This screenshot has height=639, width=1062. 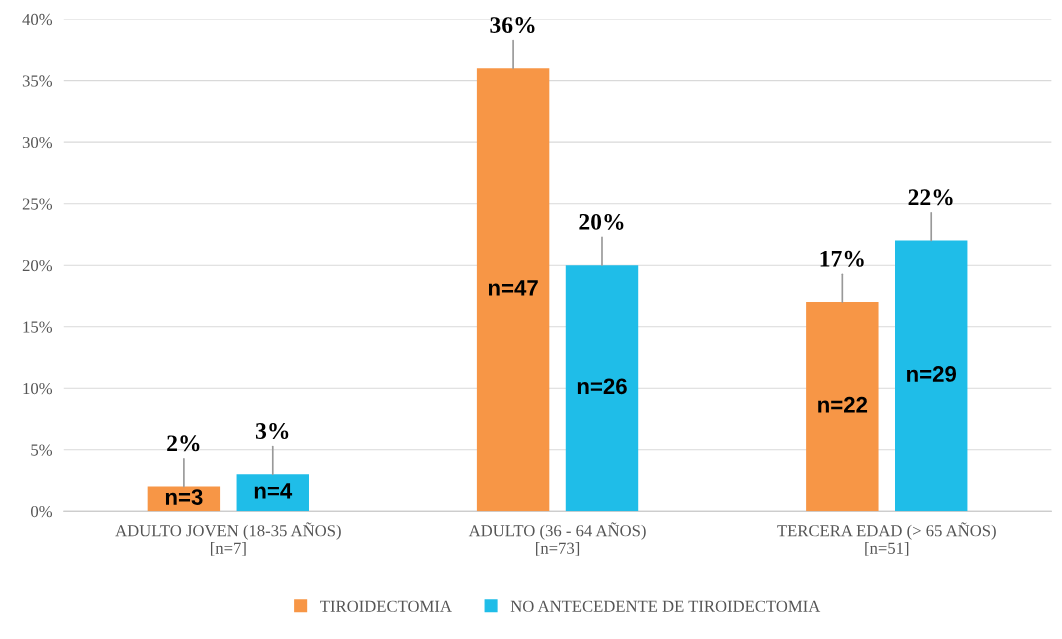 What do you see at coordinates (37, 265) in the screenshot?
I see `y-tick-label: 20%` at bounding box center [37, 265].